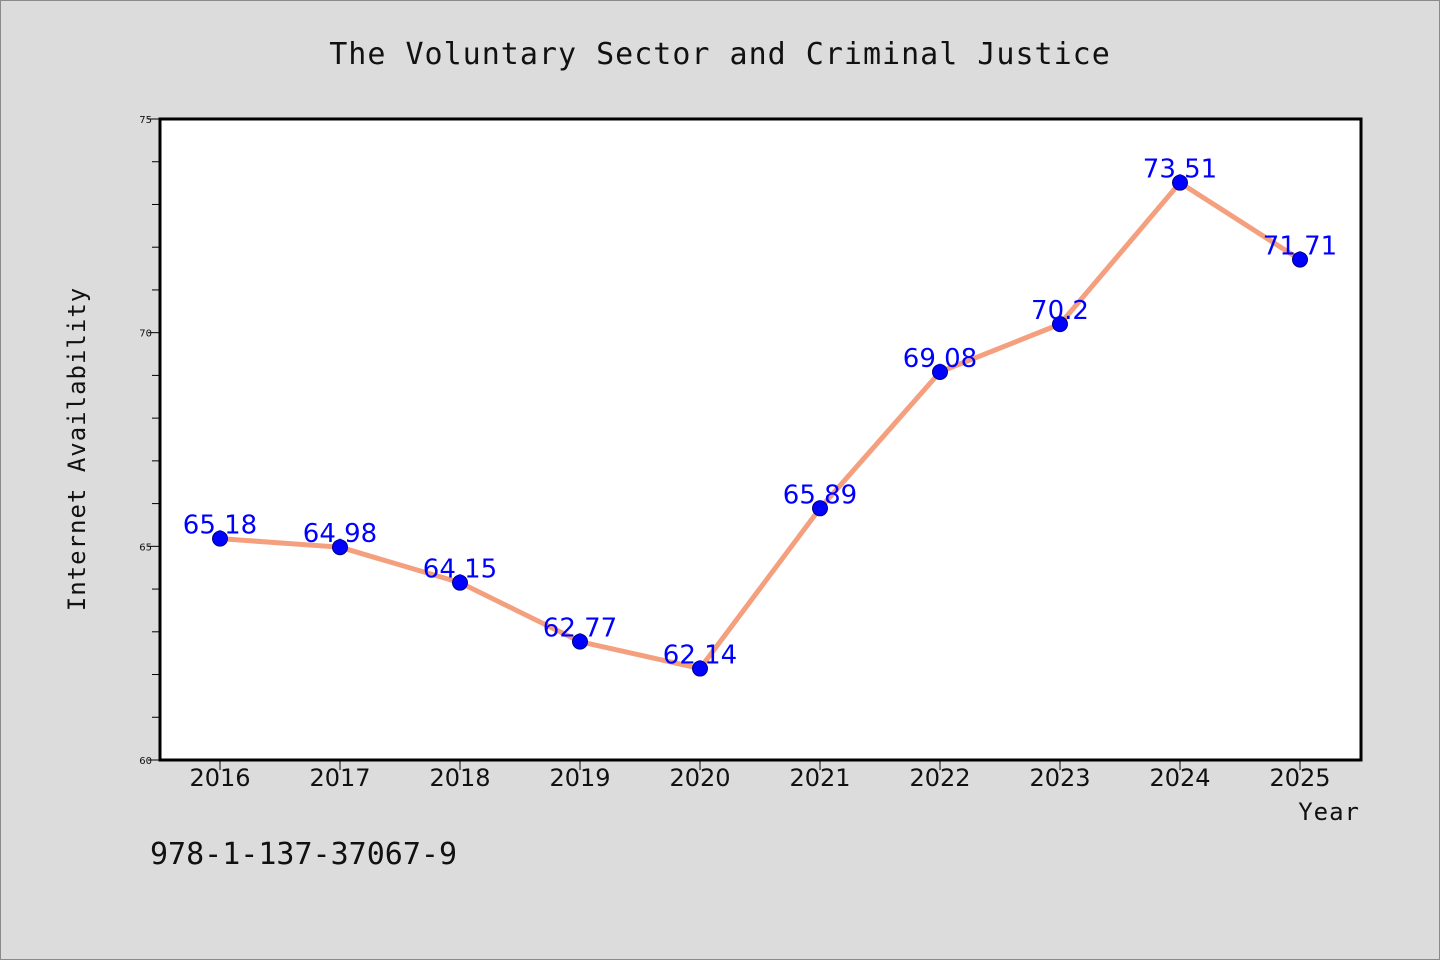 The height and width of the screenshot is (960, 1440). What do you see at coordinates (340, 534) in the screenshot?
I see `data-label: 64.98` at bounding box center [340, 534].